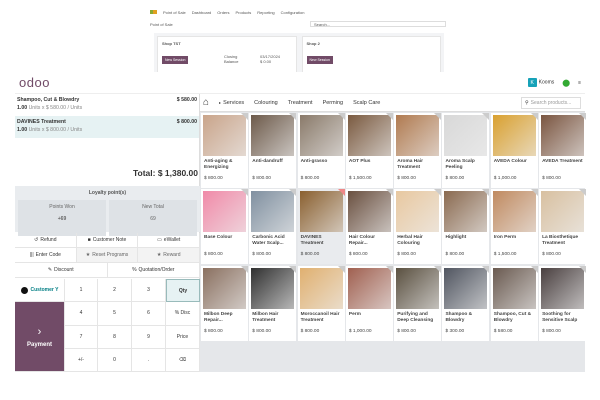 This screenshot has height=400, width=600. I want to click on menu-dashboard: Dashboard, so click(201, 12).